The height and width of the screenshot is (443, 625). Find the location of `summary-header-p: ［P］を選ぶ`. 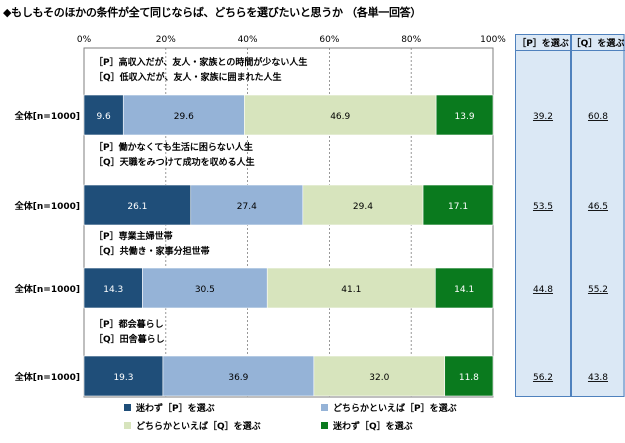

summary-header-p: ［P］を選ぶ is located at coordinates (543, 43).